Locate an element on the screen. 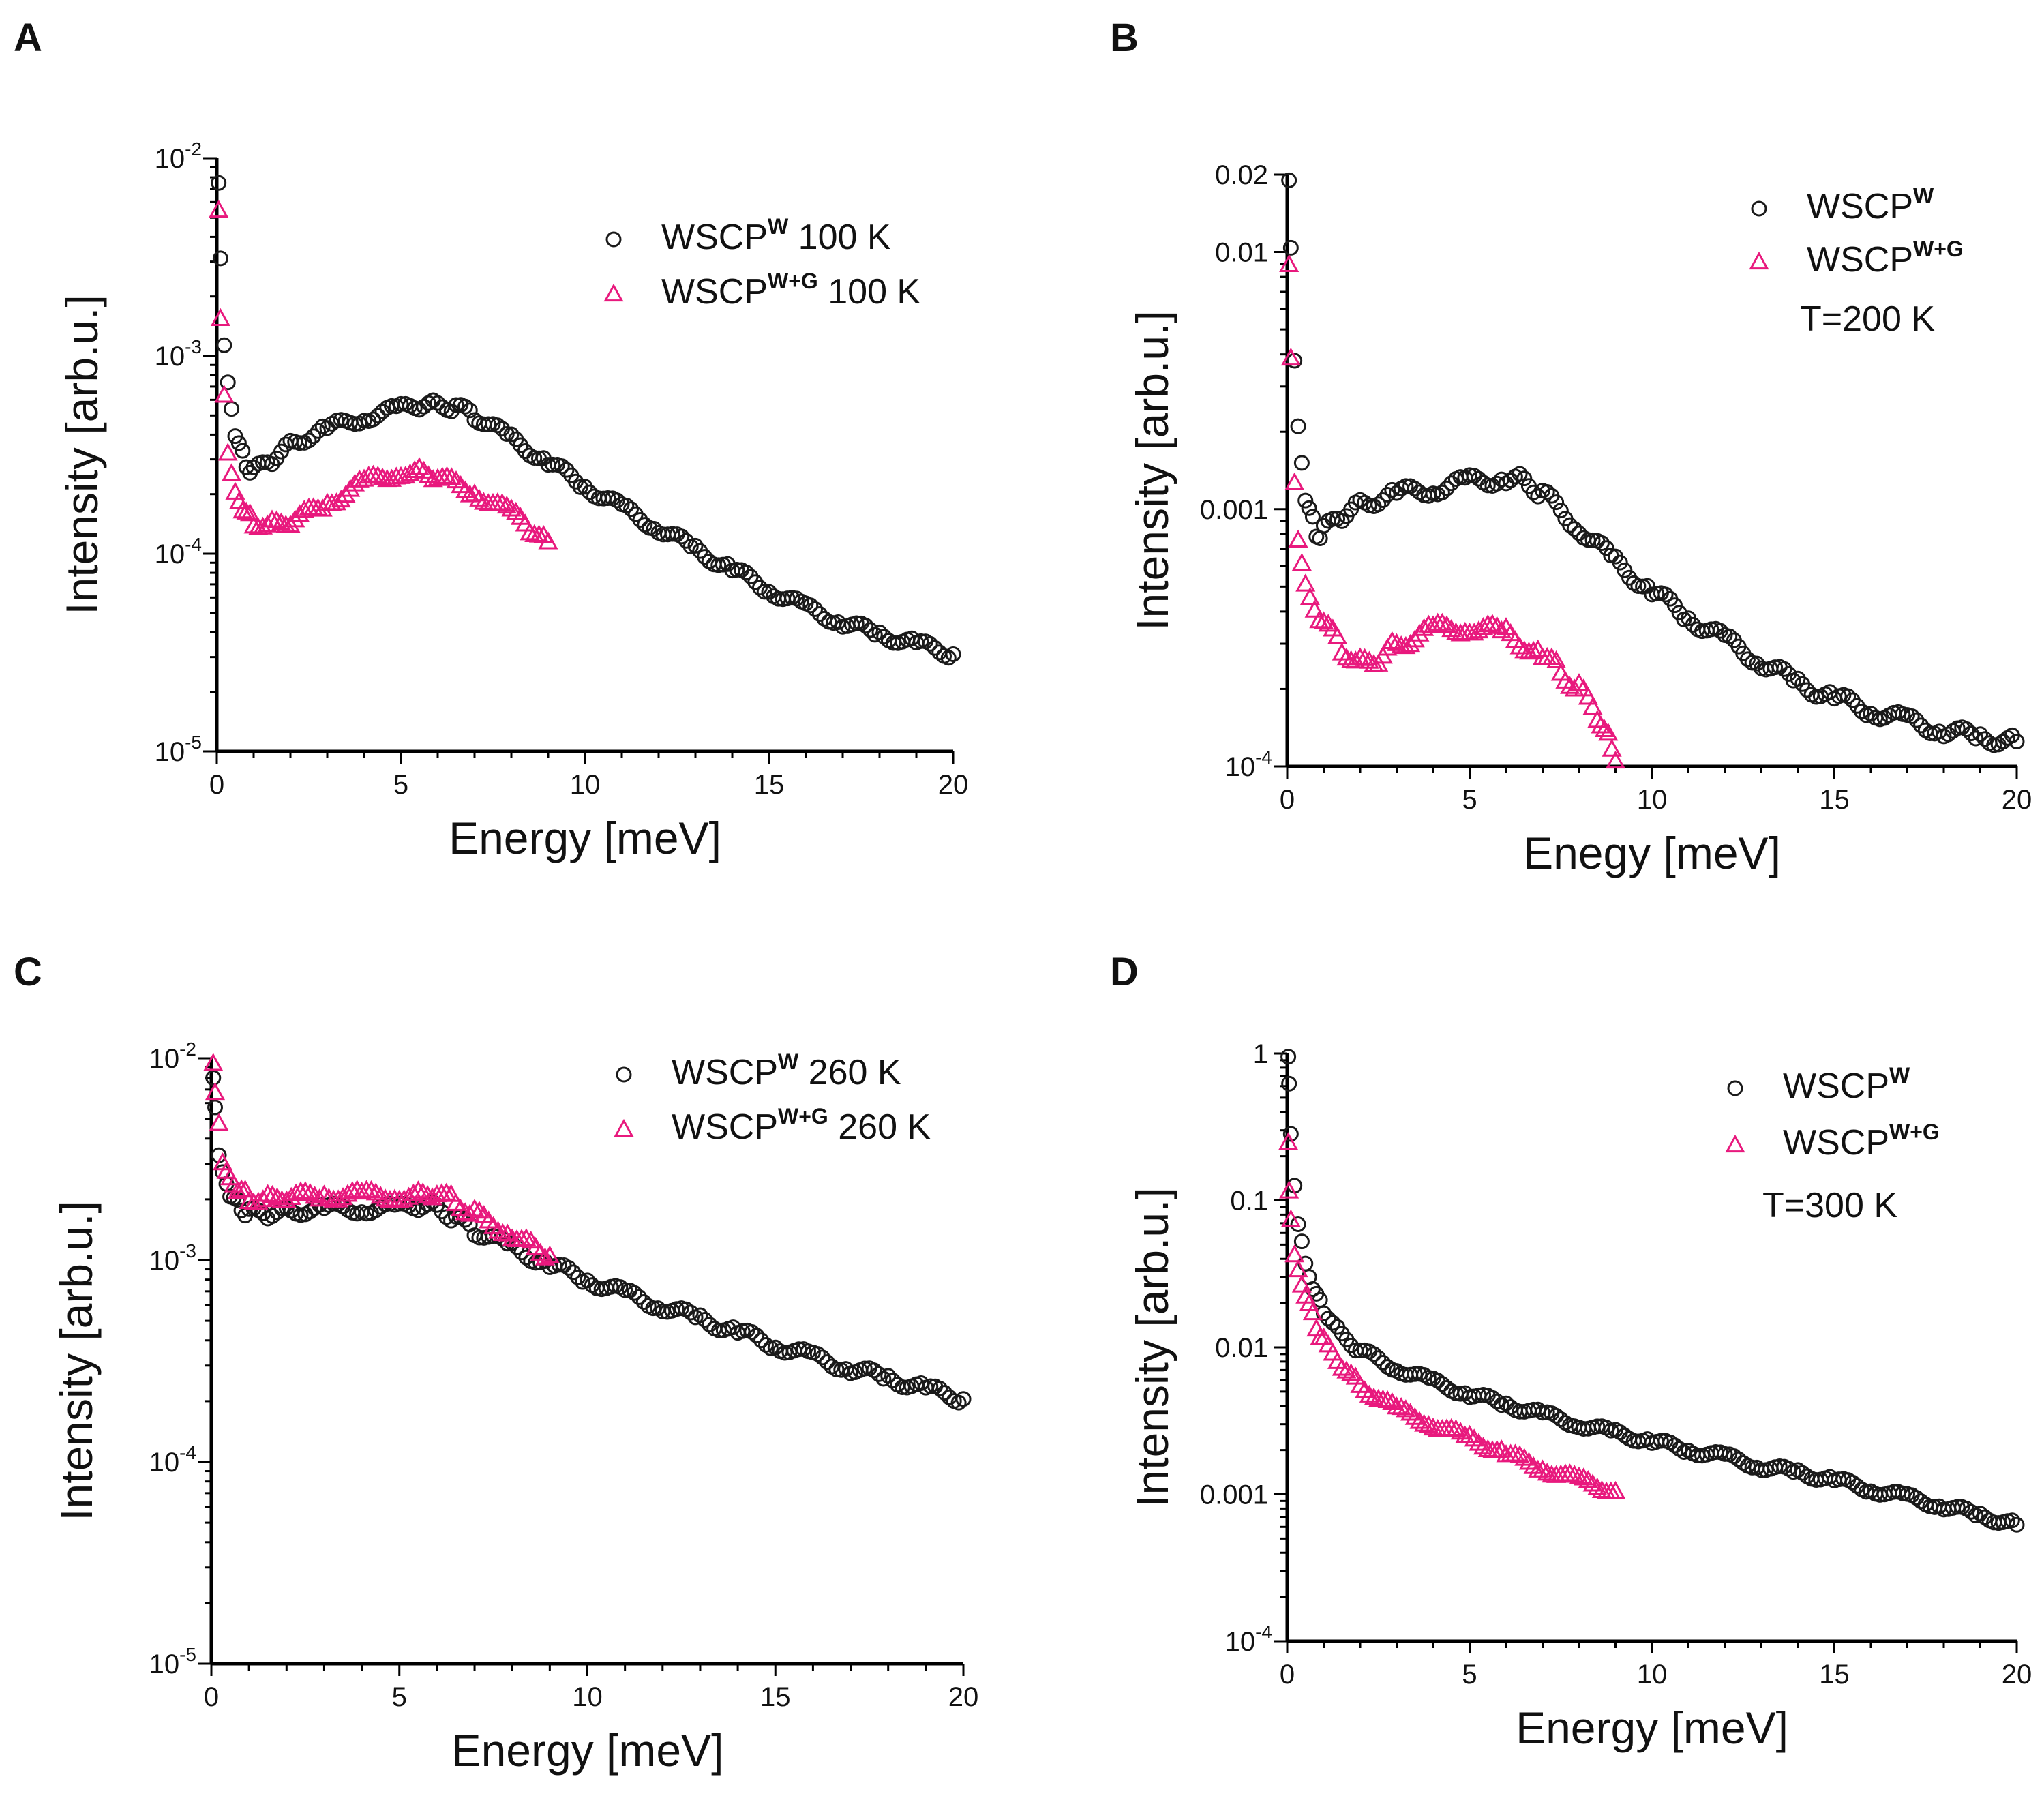  y-tick-label: 10-5 is located at coordinates (172, 1661).